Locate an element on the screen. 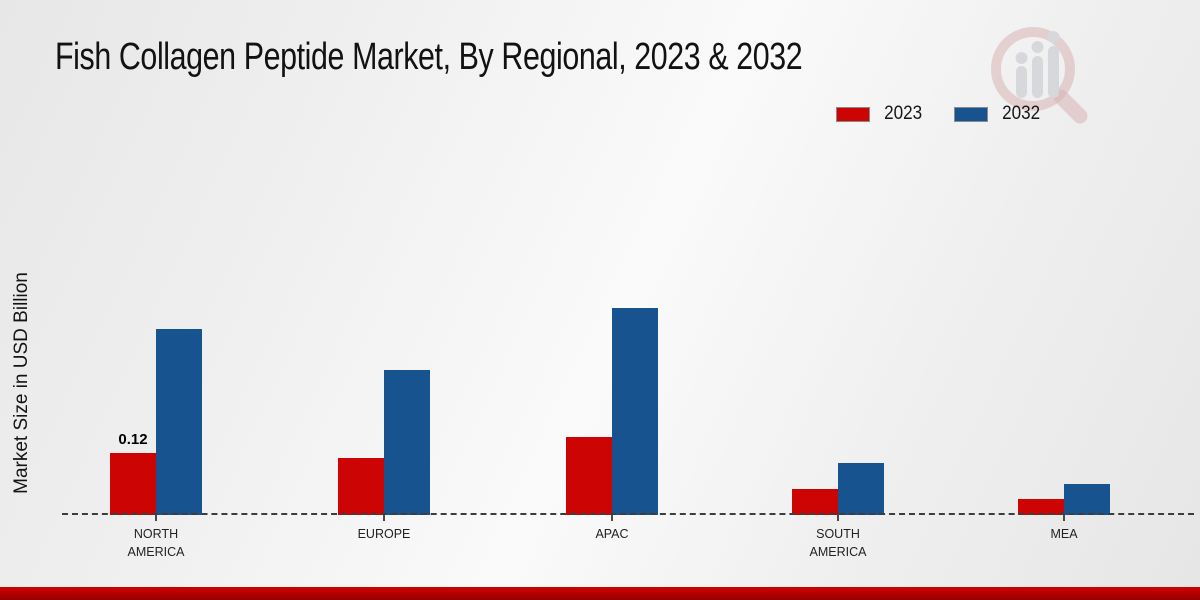  bar-2023-south-america is located at coordinates (815, 502).